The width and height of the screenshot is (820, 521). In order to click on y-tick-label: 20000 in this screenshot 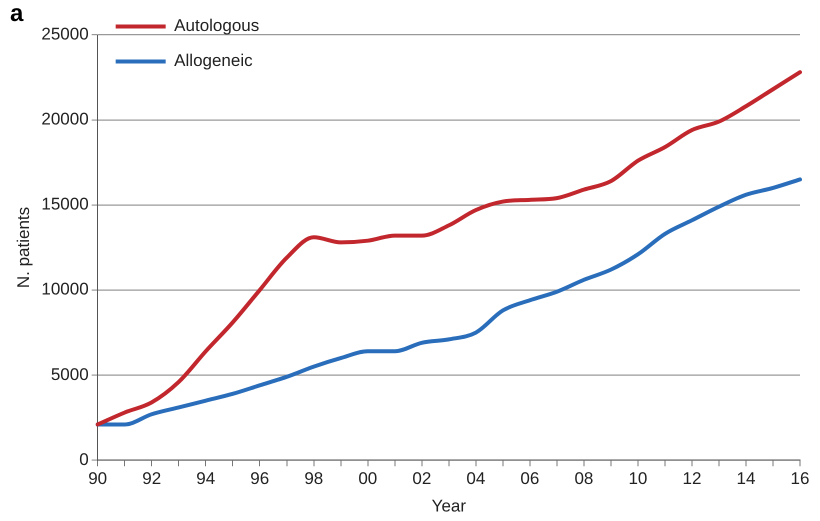, I will do `click(65, 119)`.